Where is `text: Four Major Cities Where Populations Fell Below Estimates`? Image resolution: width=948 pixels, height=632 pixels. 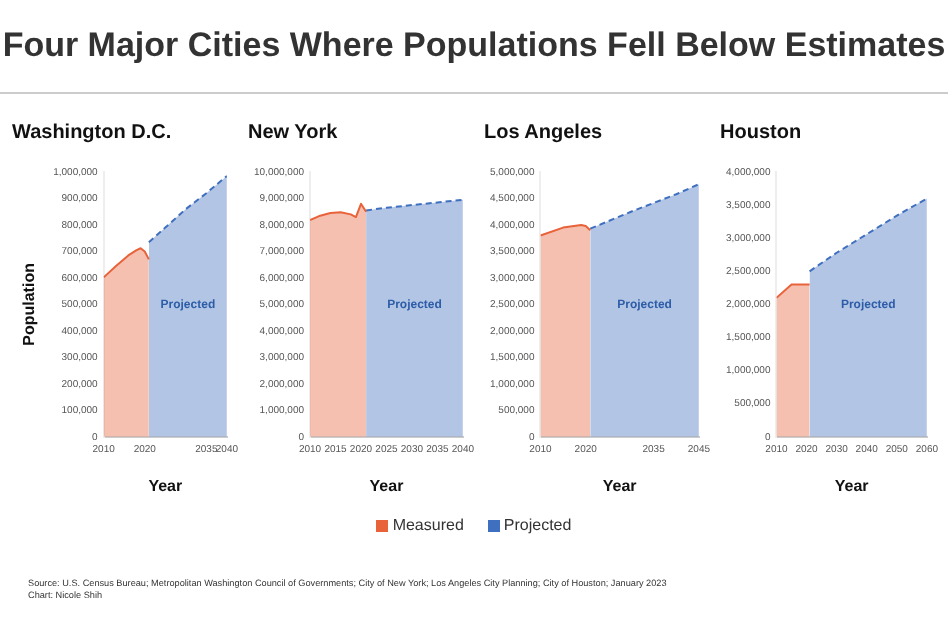
text: Four Major Cities Where Populations Fell Below Estimates is located at coordinates (474, 46).